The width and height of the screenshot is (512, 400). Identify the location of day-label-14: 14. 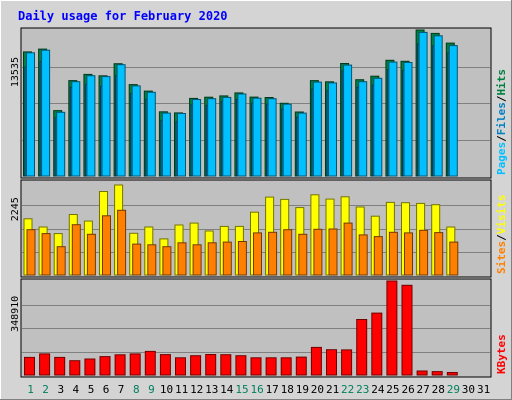
(227, 389).